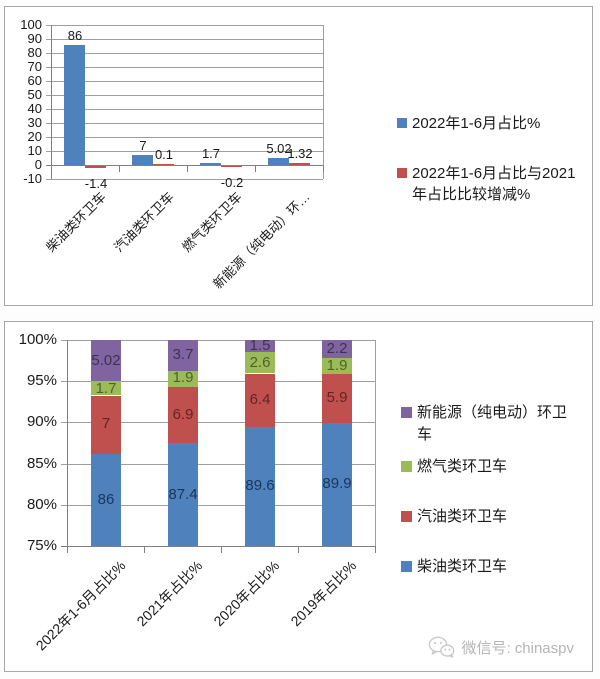 The height and width of the screenshot is (679, 600). I want to click on segment-value-label: 1.7, so click(106, 388).